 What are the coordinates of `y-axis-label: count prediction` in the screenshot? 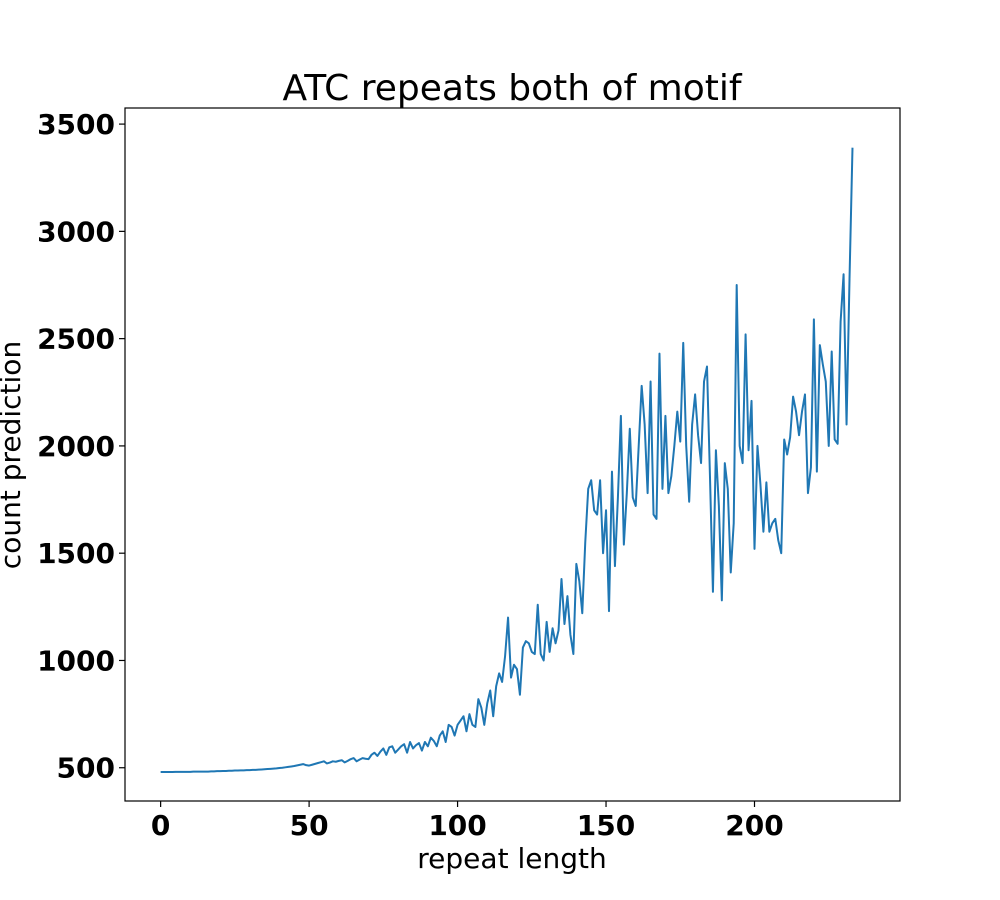 It's located at (13, 455).